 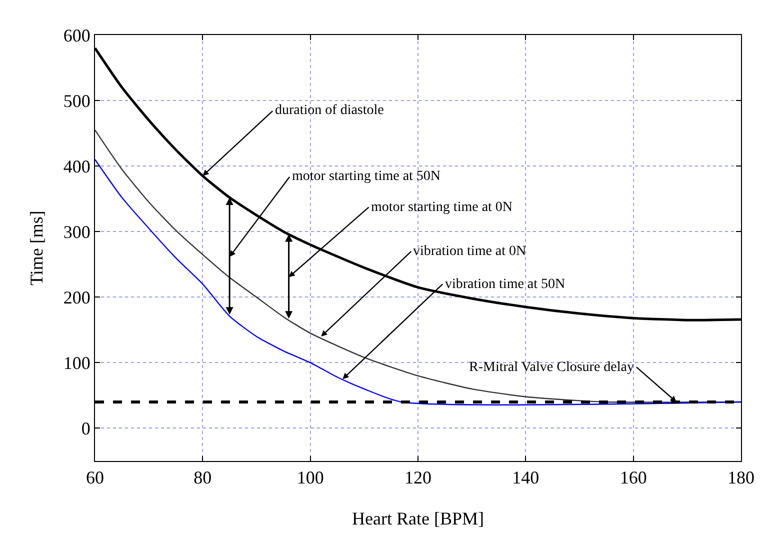 I want to click on x-tick-label: 80, so click(x=203, y=478).